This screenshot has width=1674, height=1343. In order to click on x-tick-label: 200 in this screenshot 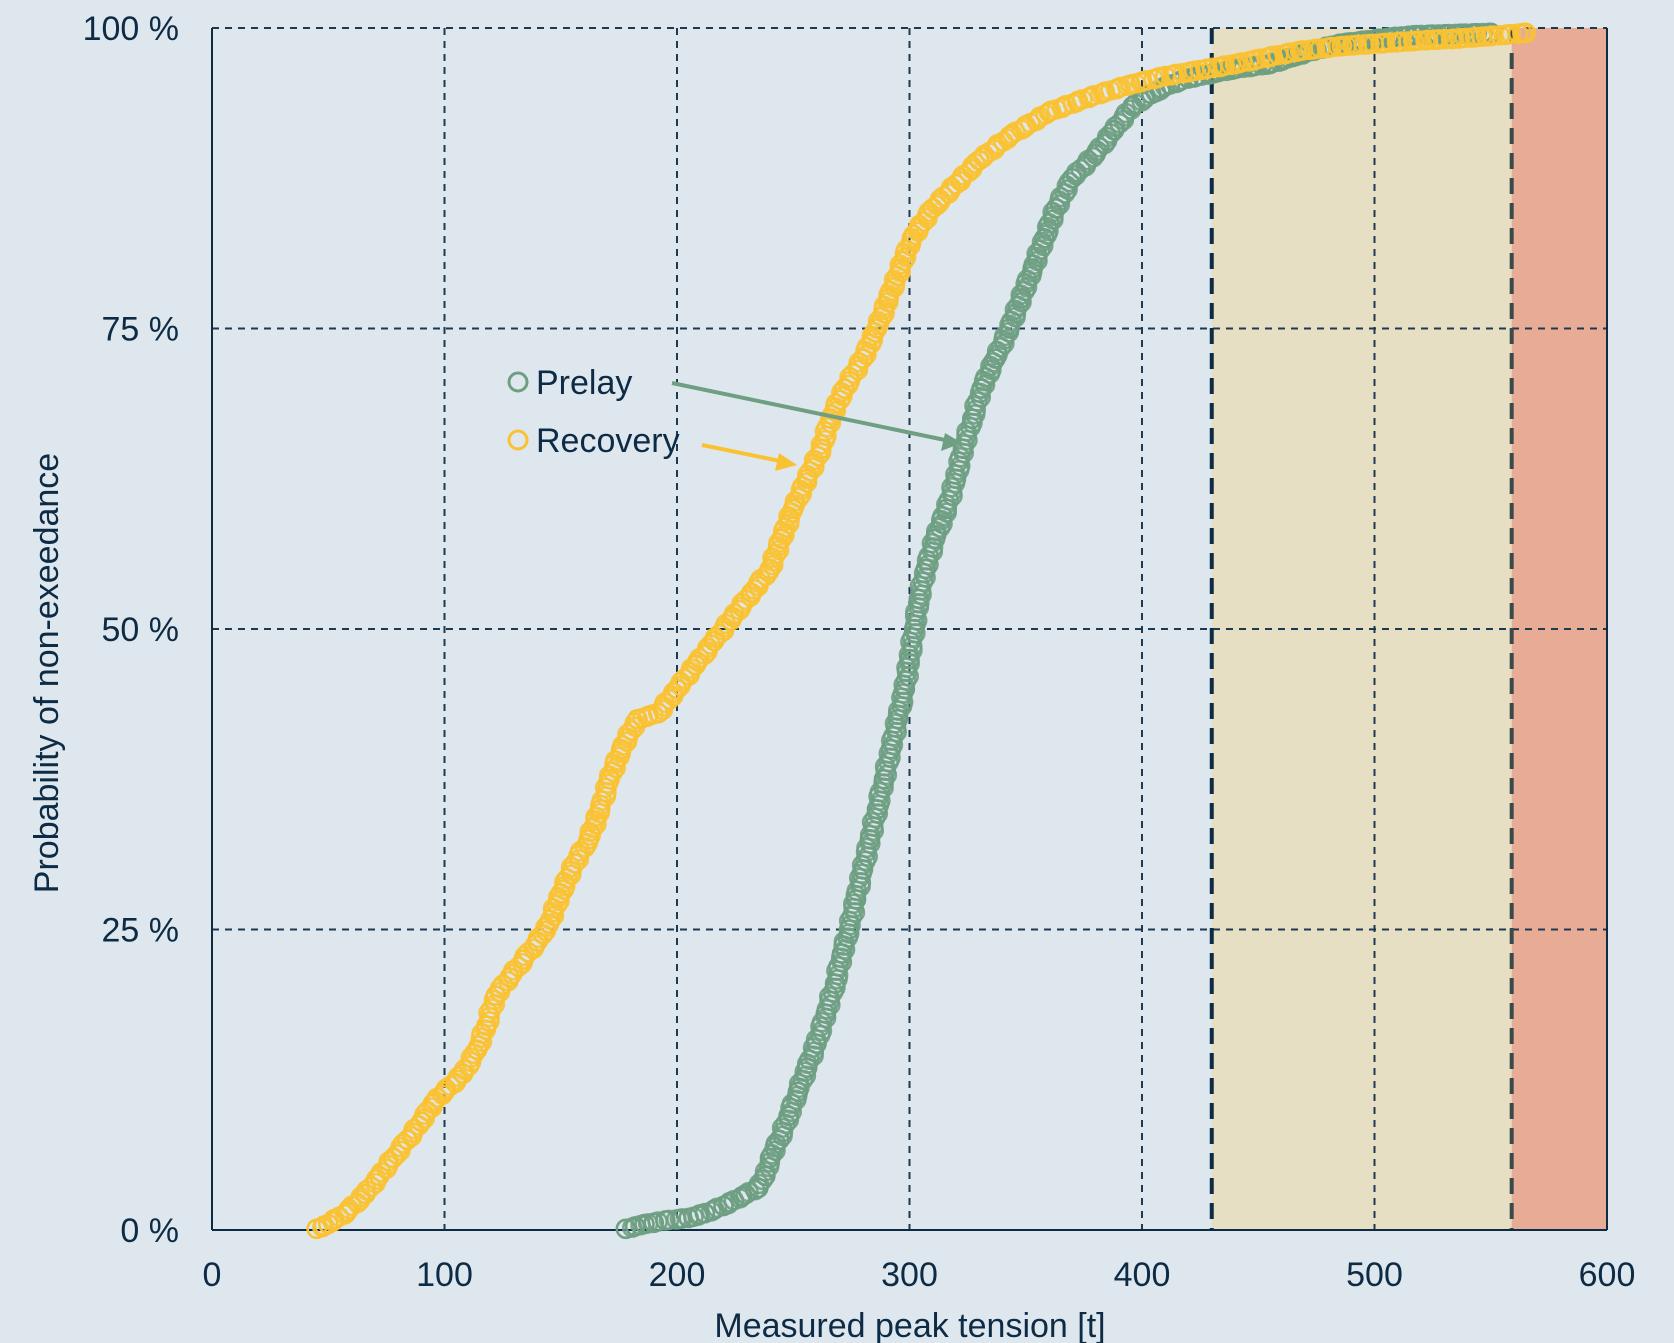, I will do `click(677, 1275)`.